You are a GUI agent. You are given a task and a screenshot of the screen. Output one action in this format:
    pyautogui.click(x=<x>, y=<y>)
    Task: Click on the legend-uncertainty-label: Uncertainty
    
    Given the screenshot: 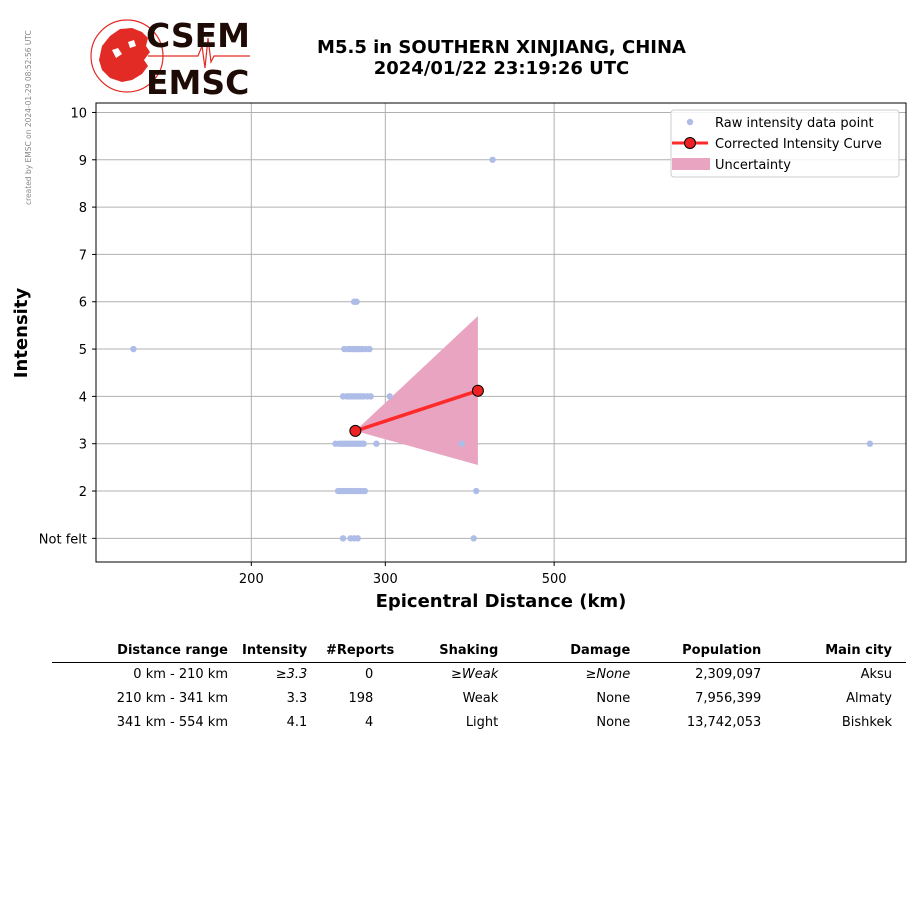 What is the action you would take?
    pyautogui.click(x=753, y=165)
    